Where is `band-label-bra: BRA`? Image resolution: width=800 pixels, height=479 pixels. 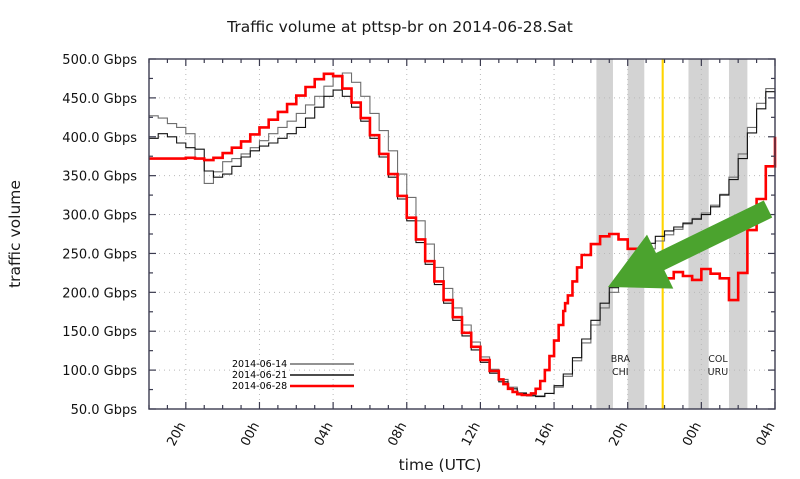
band-label-bra: BRA is located at coordinates (621, 359).